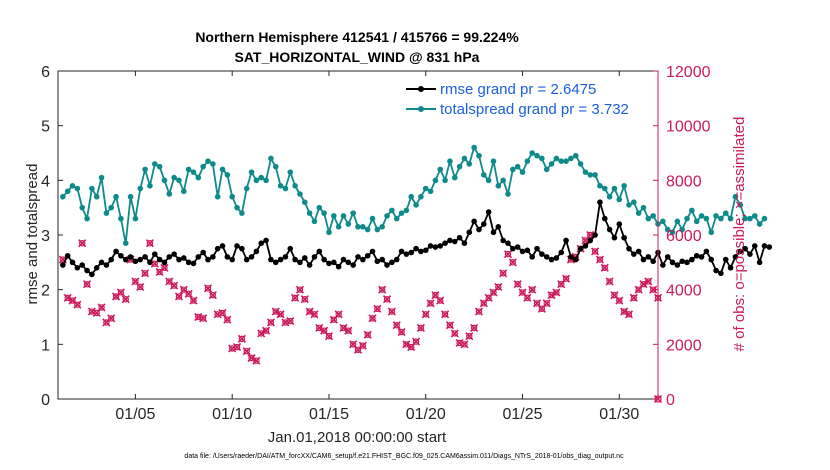  I want to click on y-axis-right-label: # of obs: o=possible; ×=assimilated, so click(739, 234).